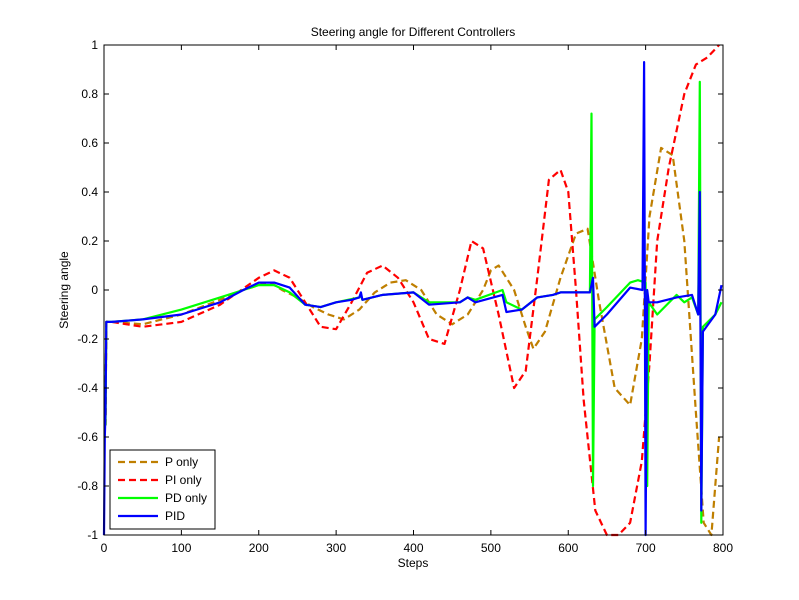 The height and width of the screenshot is (600, 799). Describe the element at coordinates (94, 290) in the screenshot. I see `y-tick-label: 0` at that location.